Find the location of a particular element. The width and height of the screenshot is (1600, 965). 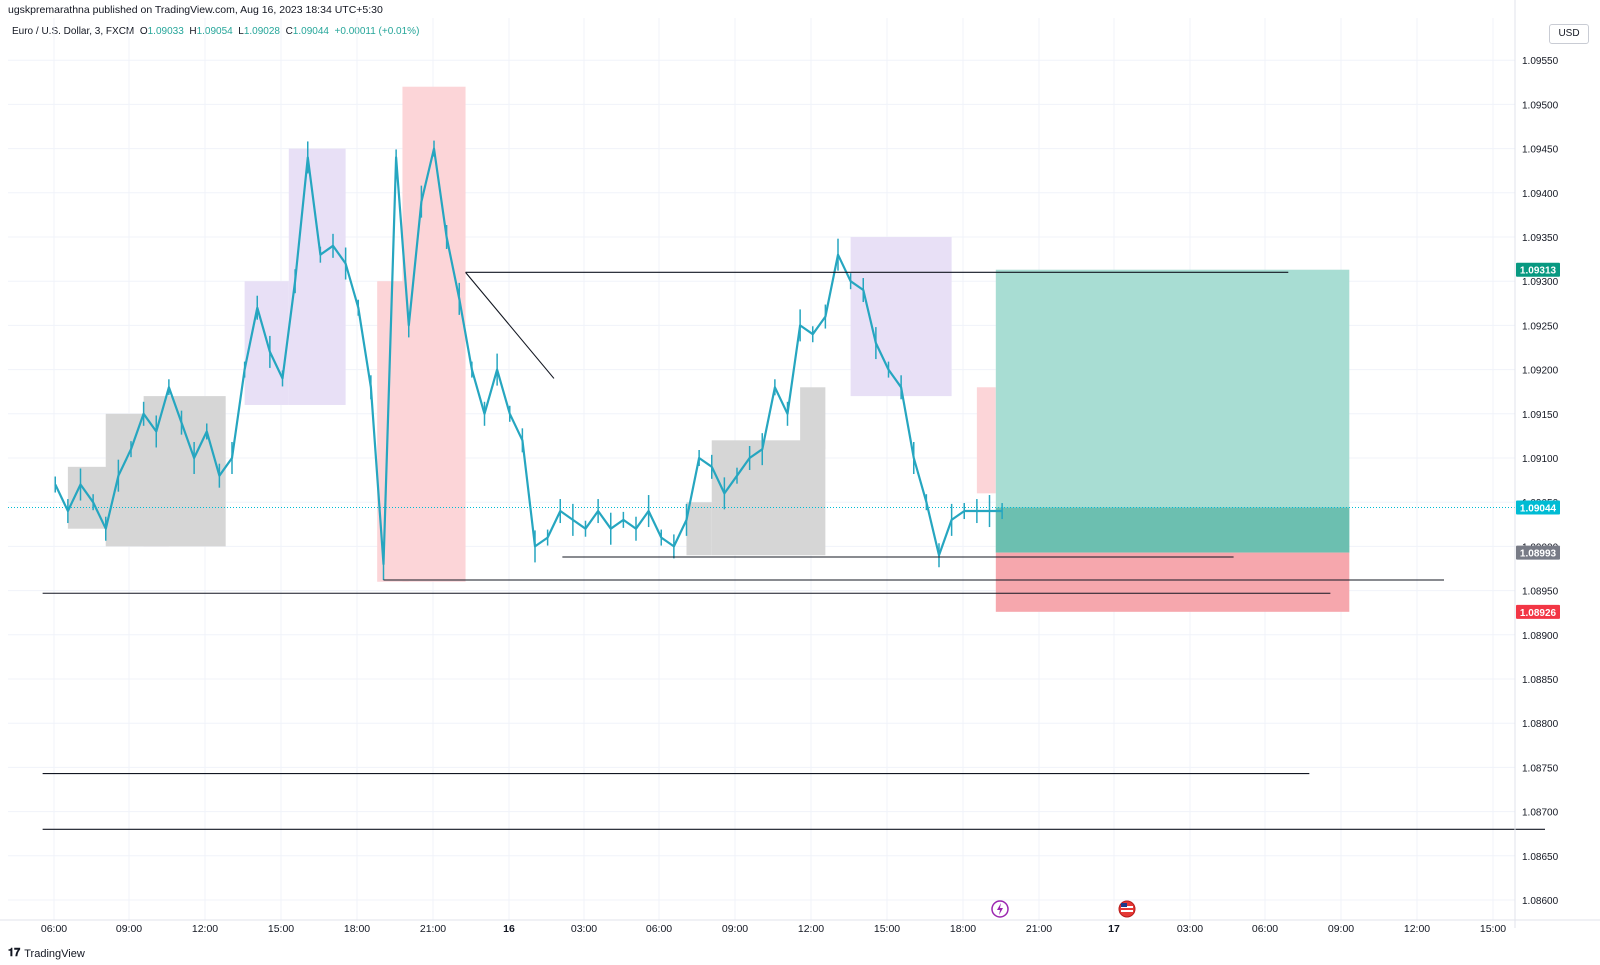

y-tick-label: 1.08900 is located at coordinates (1540, 636).